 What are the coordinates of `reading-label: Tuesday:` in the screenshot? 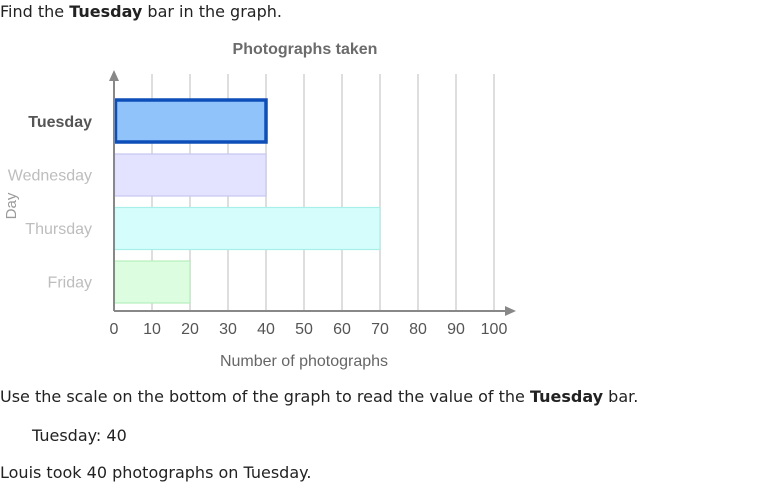 It's located at (67, 435).